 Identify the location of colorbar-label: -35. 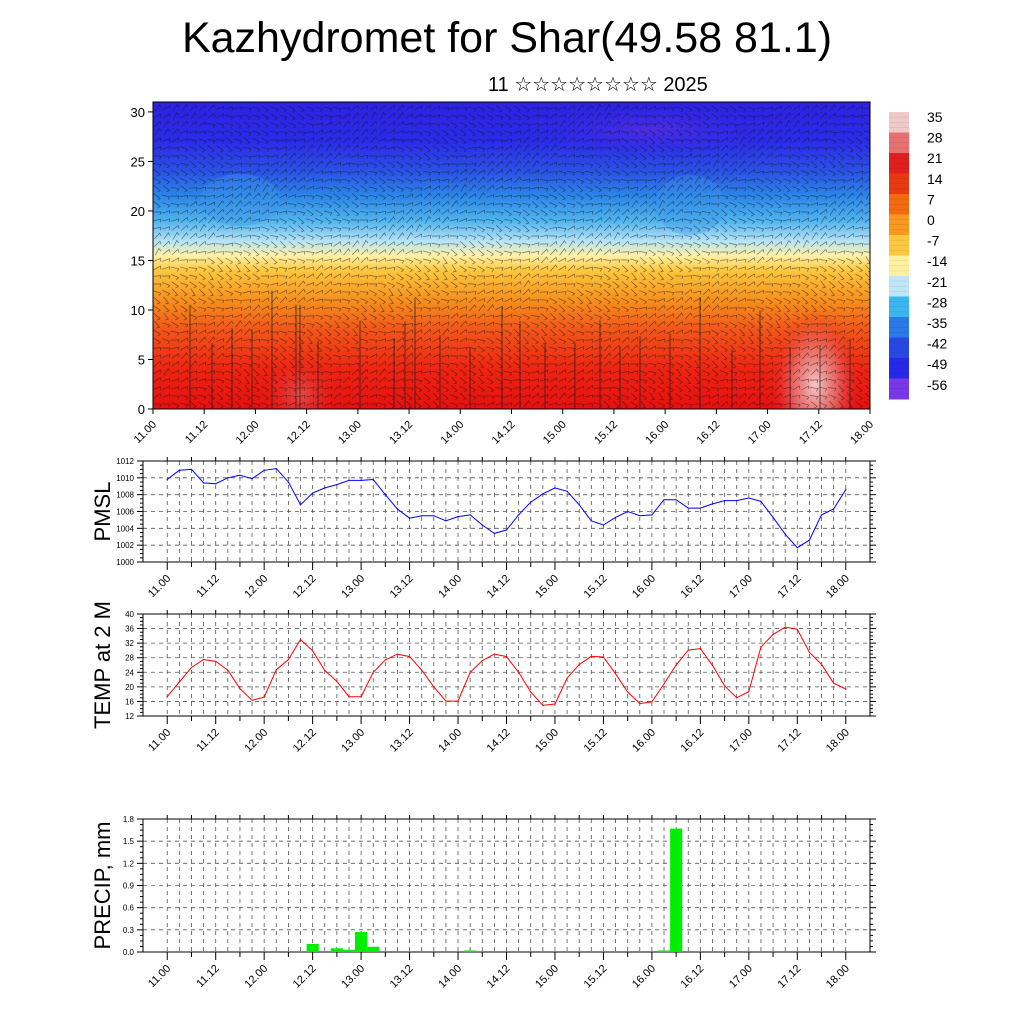
(937, 323).